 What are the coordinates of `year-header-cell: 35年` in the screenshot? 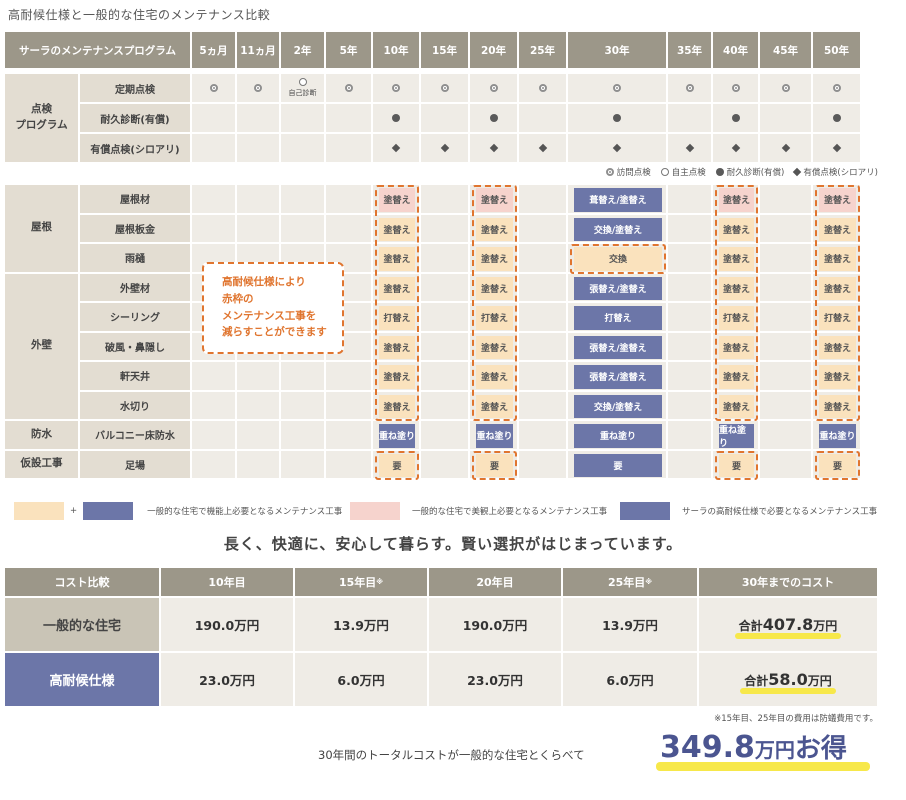 It's located at (690, 51).